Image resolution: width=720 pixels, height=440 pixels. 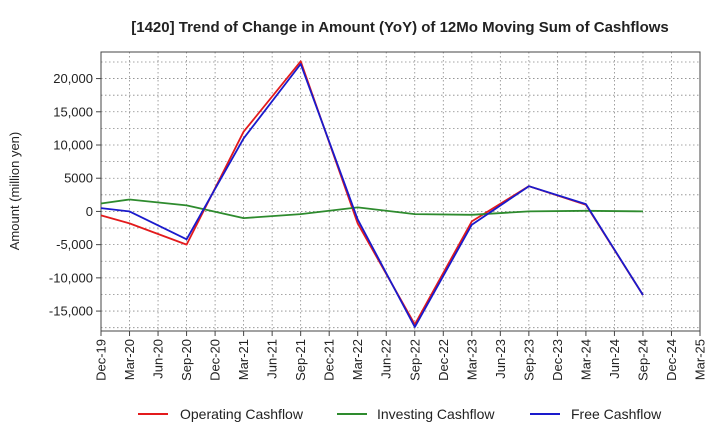 What do you see at coordinates (89, 211) in the screenshot?
I see `y-tick-label: 0` at bounding box center [89, 211].